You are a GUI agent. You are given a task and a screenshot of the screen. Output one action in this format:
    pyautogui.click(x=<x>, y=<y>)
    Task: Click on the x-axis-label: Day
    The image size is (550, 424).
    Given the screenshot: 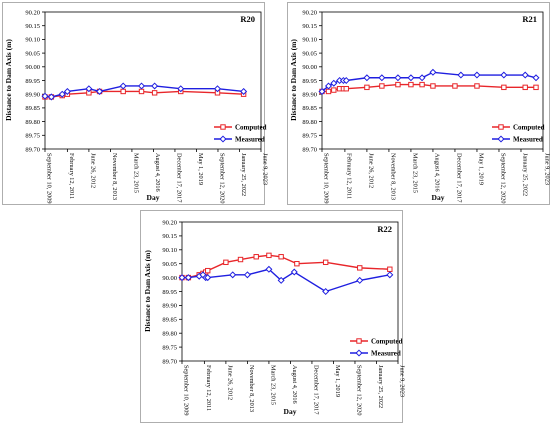 What is the action you would take?
    pyautogui.click(x=290, y=411)
    